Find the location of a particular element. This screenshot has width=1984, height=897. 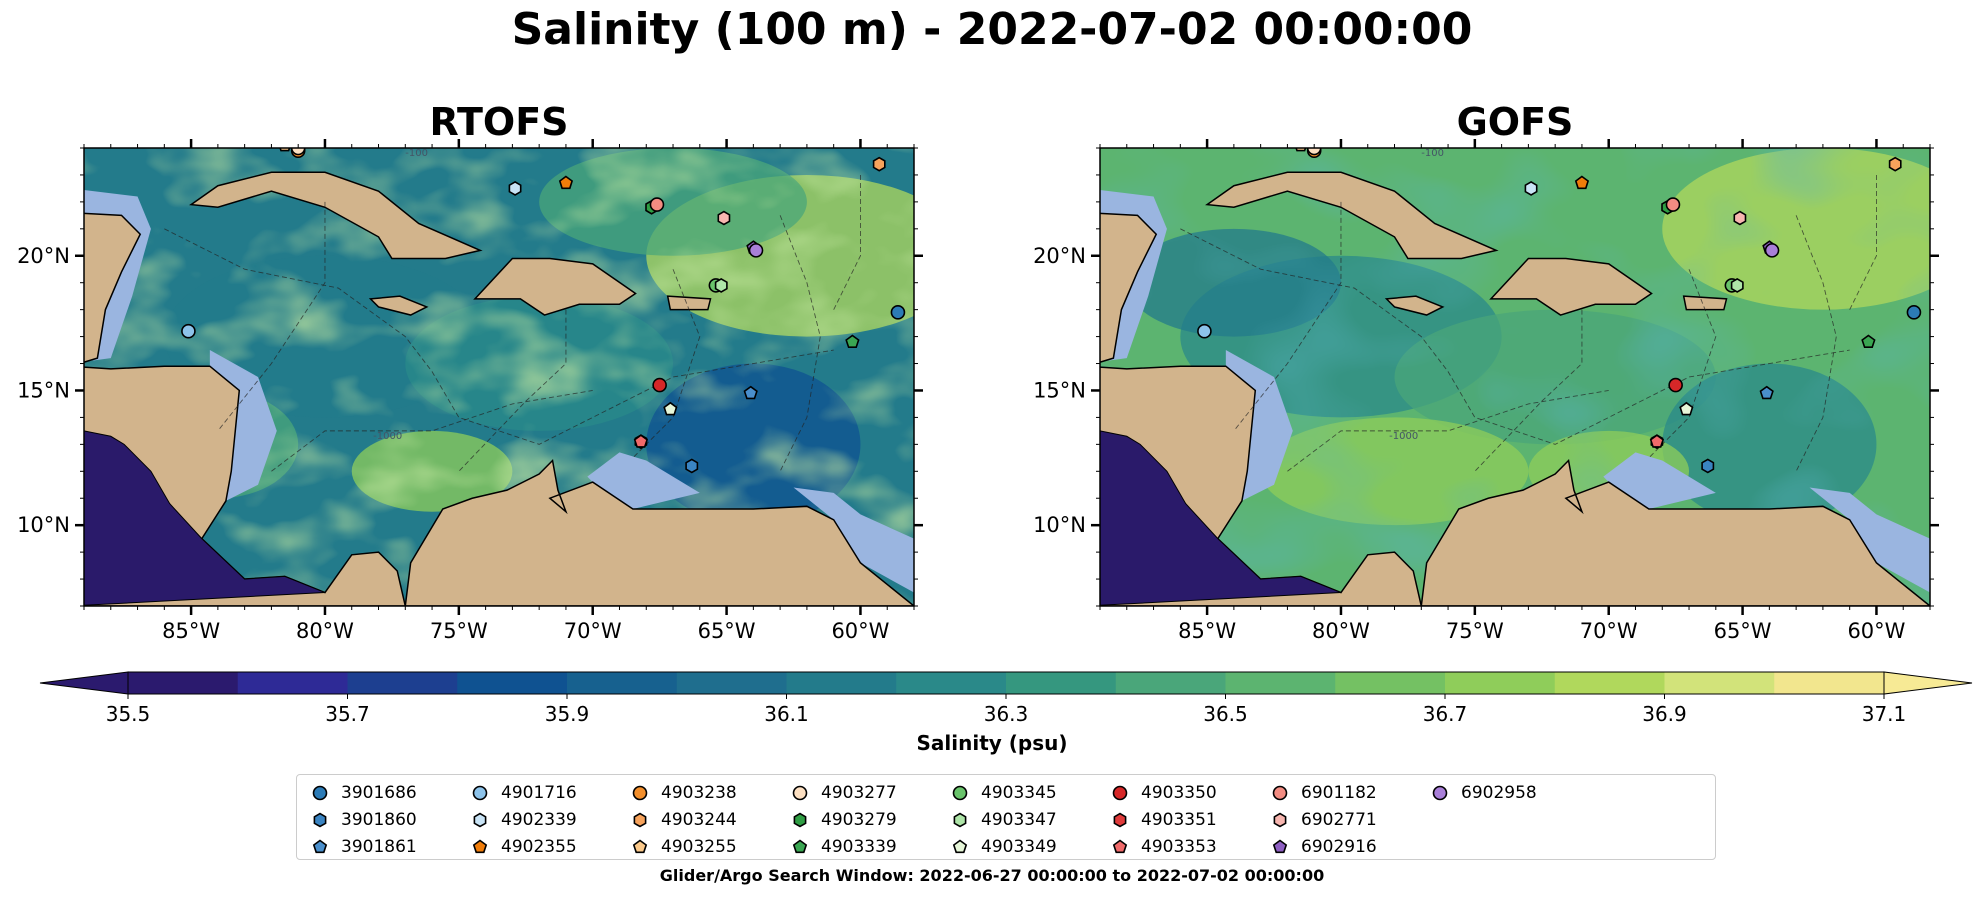

y-tick-label: 20°N is located at coordinates (1059, 256).